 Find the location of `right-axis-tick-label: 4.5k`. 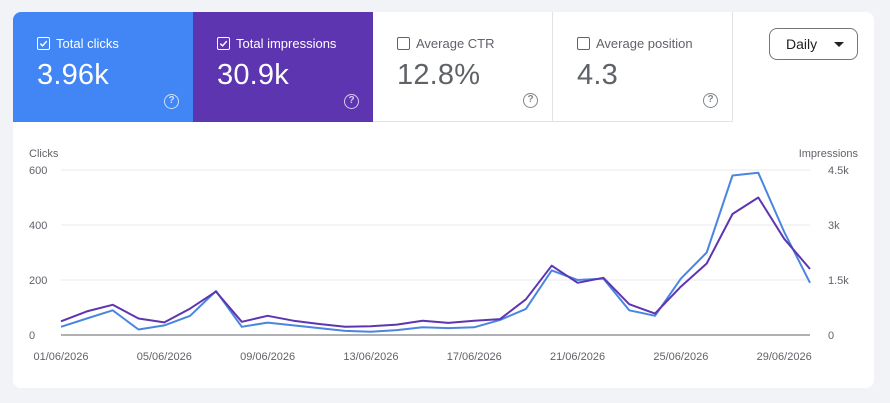

right-axis-tick-label: 4.5k is located at coordinates (838, 171).